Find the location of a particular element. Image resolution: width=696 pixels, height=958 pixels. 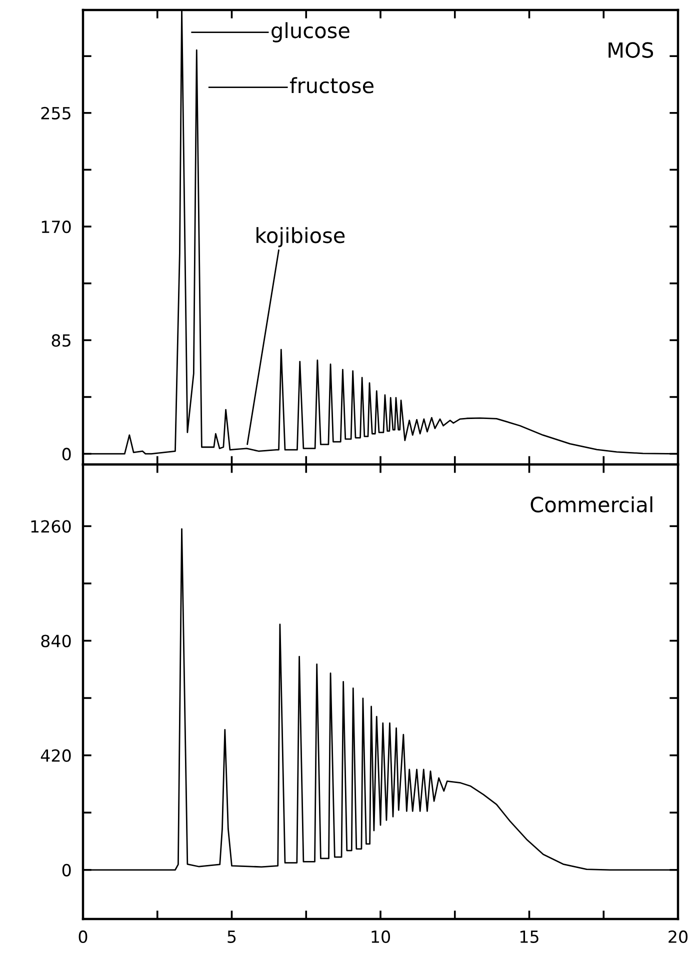

annotation: Commercial is located at coordinates (591, 504).